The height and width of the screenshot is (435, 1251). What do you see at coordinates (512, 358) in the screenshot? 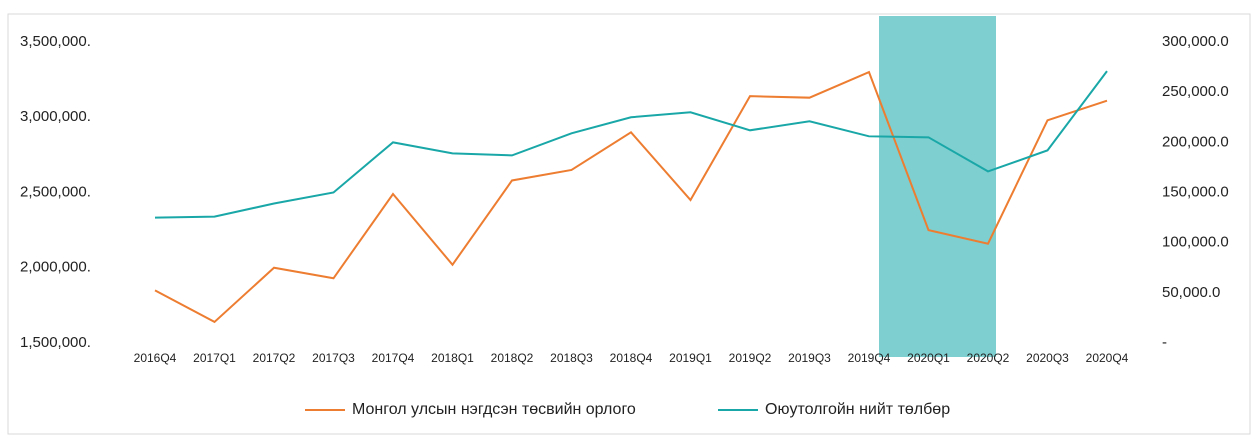
I see `x-tick-label: 2018Q2` at bounding box center [512, 358].